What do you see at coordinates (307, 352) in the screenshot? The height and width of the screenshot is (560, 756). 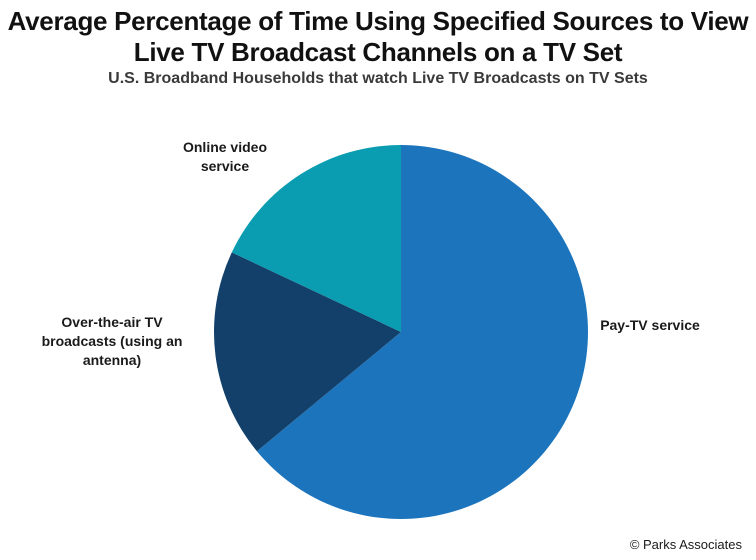 I see `pie-slice-over-the-air` at bounding box center [307, 352].